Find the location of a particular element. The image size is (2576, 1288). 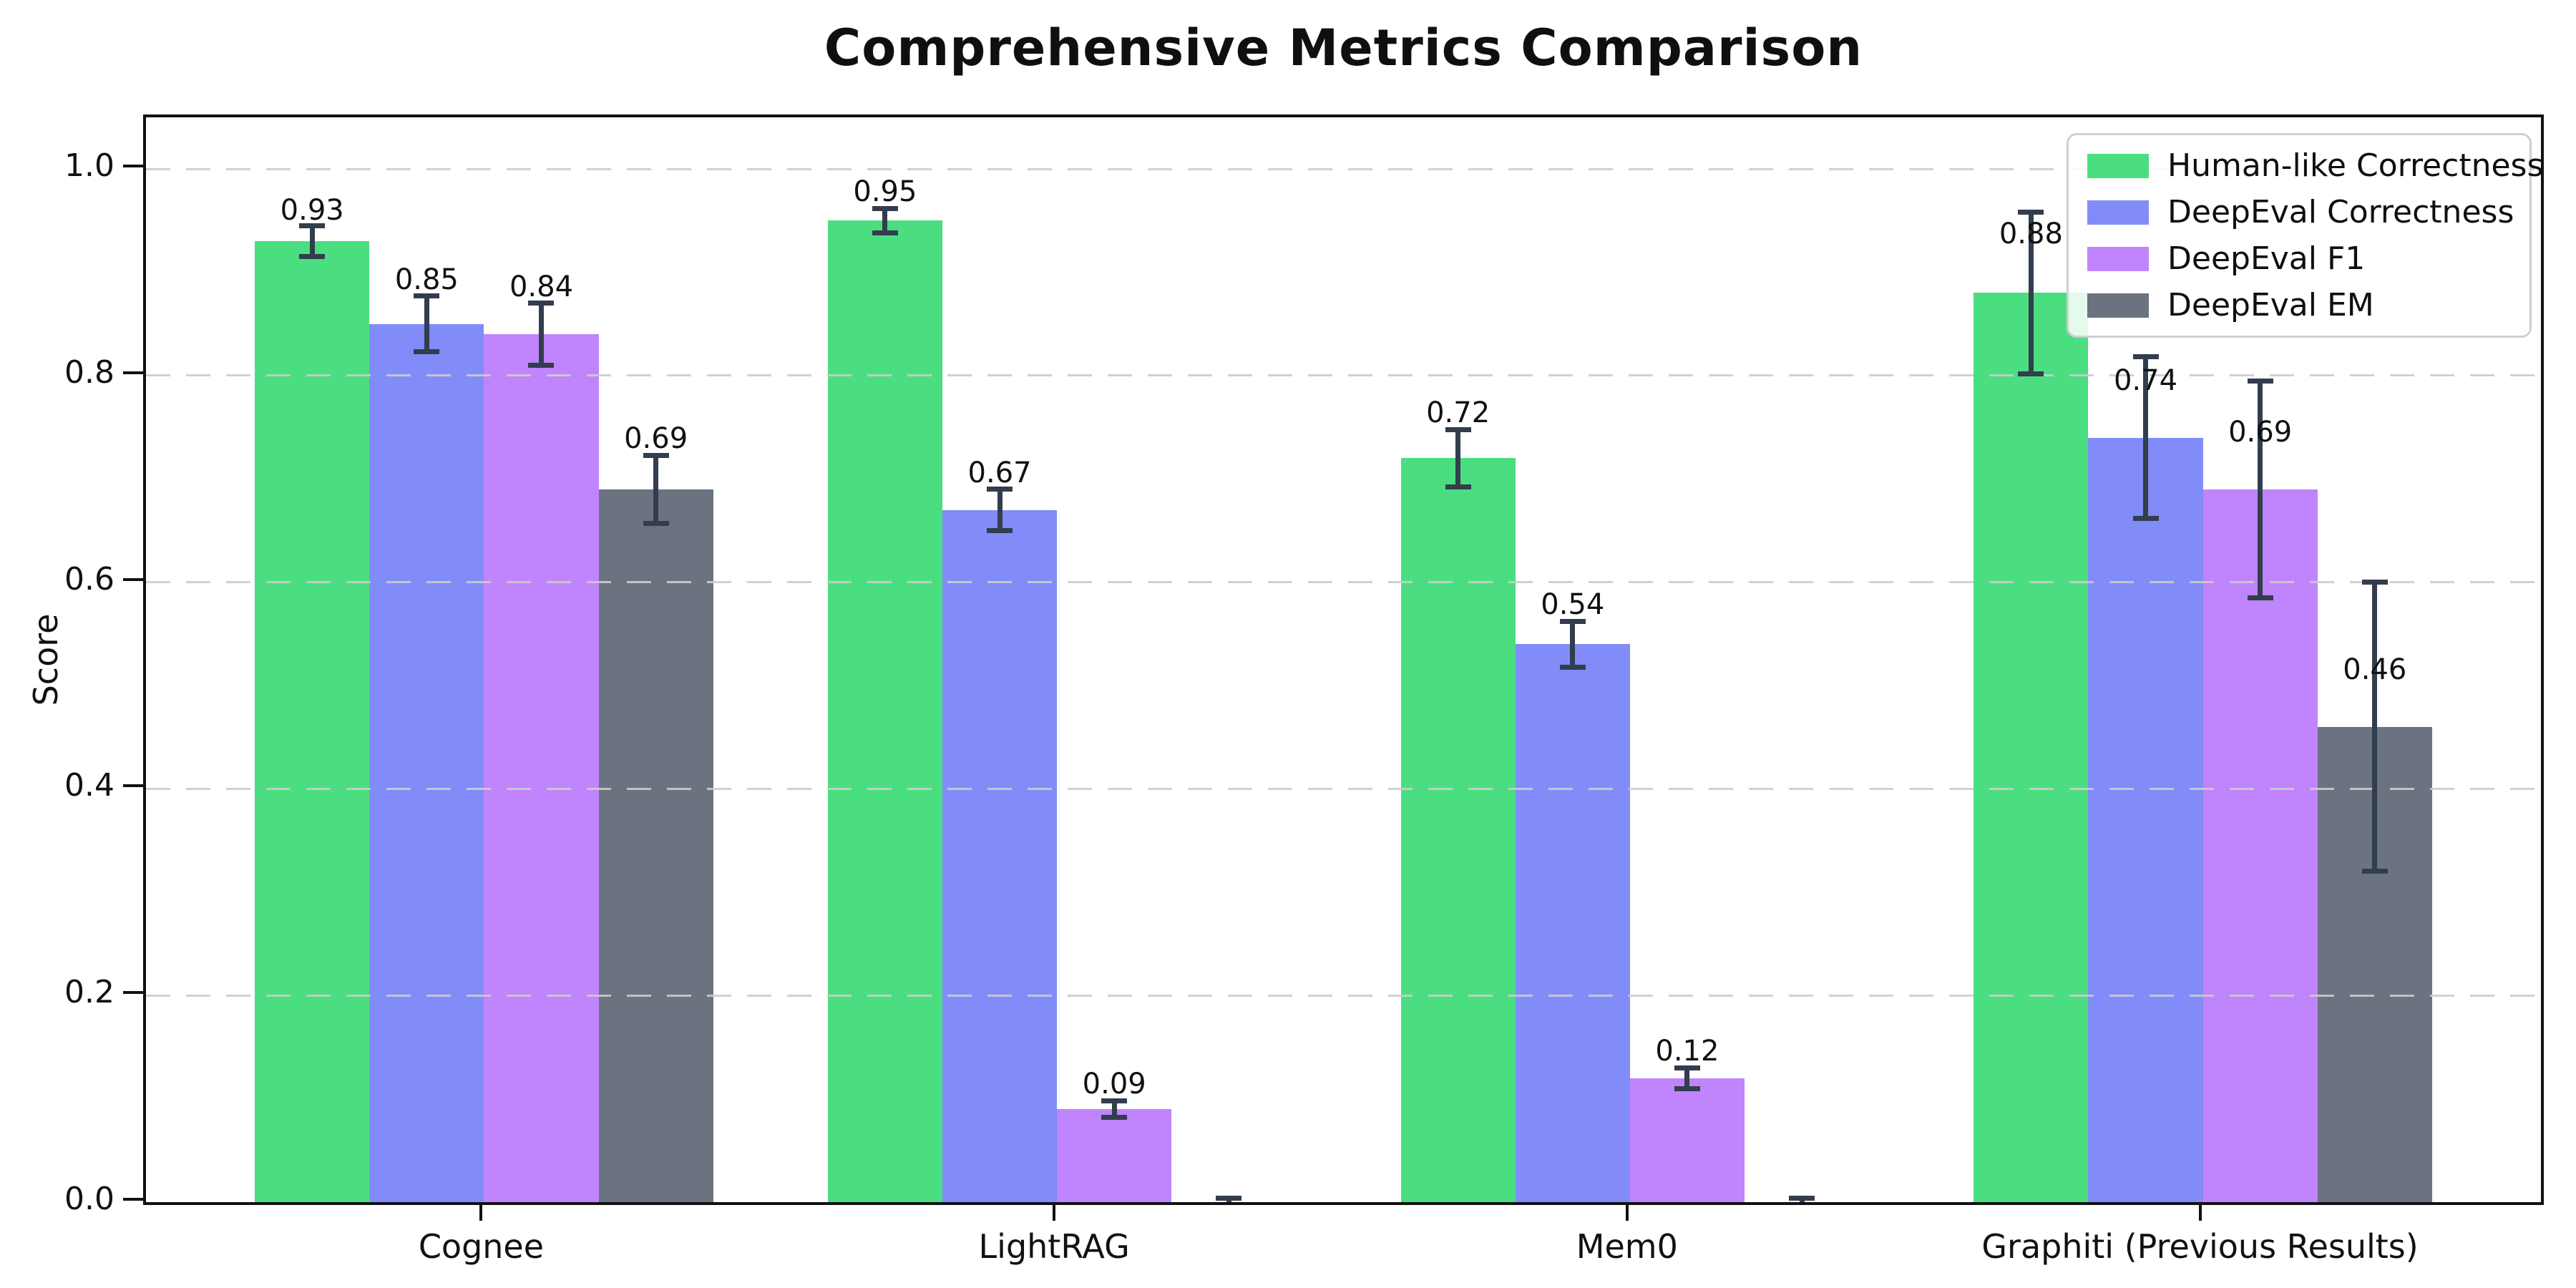

legend-item-deepeval-correctness: DeepEval Correctness is located at coordinates (2299, 212).